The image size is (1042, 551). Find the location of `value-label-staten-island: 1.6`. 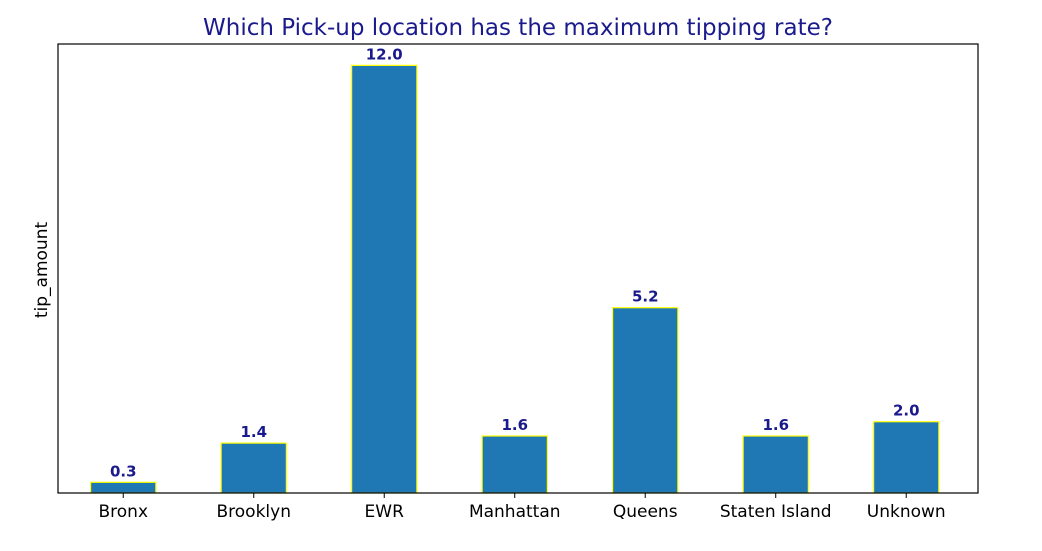

value-label-staten-island: 1.6 is located at coordinates (775, 425).